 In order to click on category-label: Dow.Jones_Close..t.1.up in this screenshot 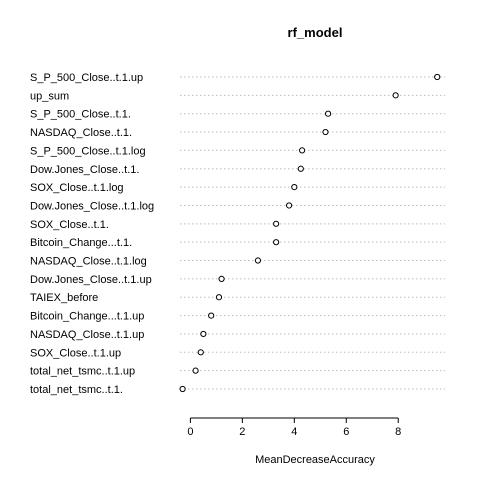, I will do `click(91, 280)`.